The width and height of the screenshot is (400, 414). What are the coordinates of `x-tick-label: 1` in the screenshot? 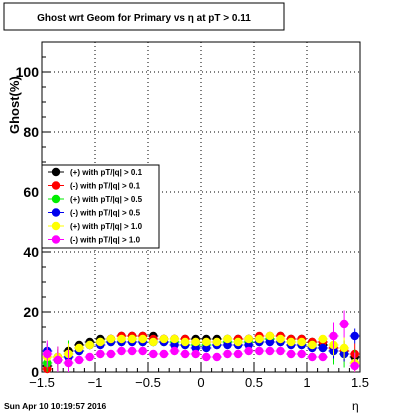 It's located at (306, 382).